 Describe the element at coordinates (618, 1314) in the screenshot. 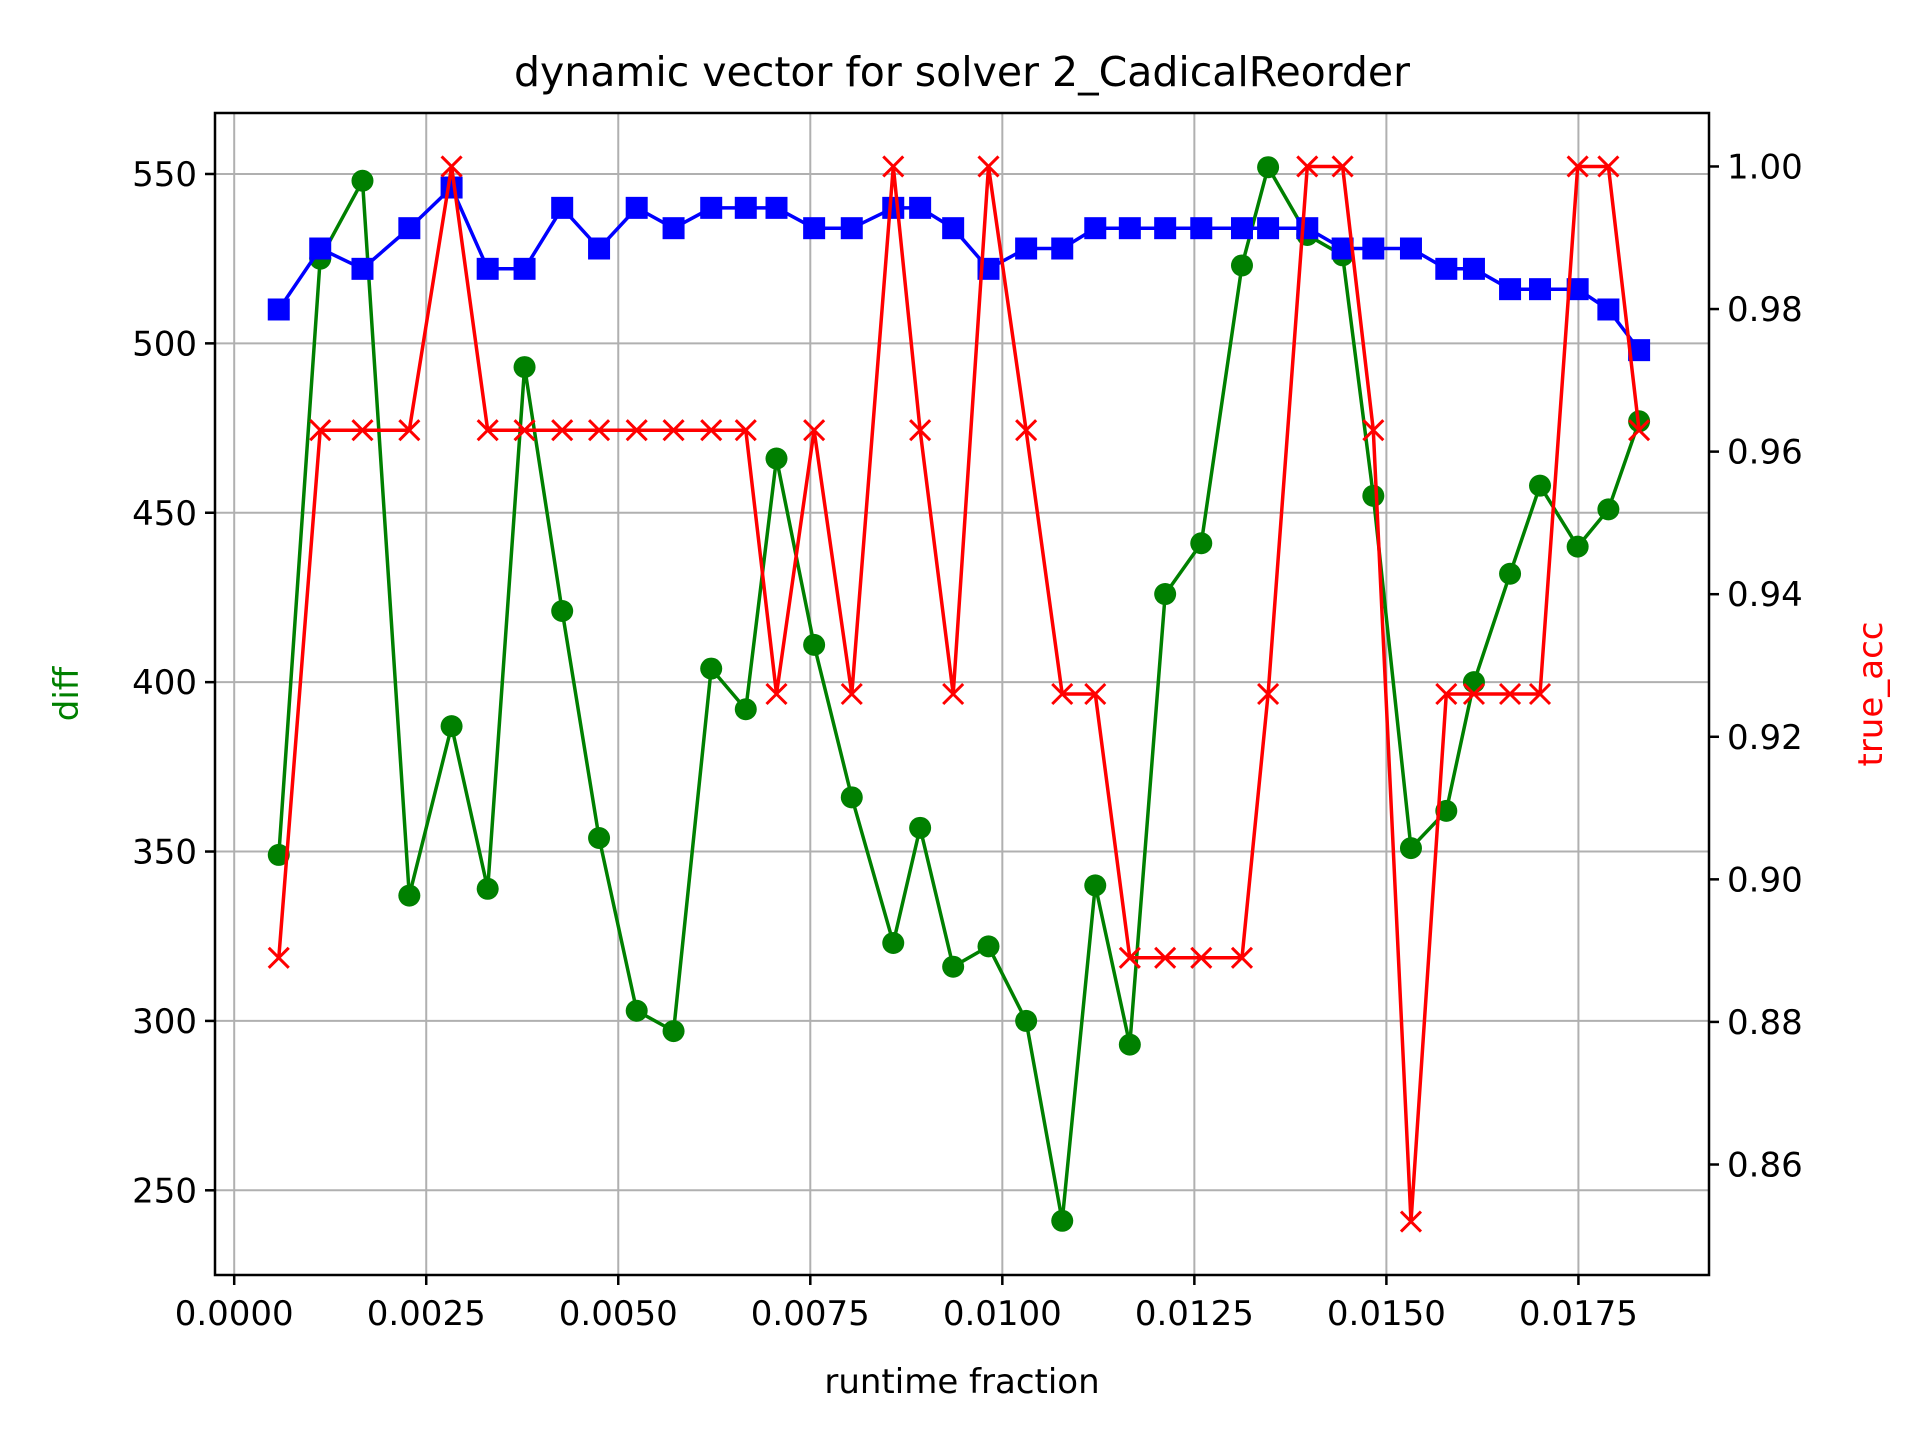

I see `x-tick-label: 0.0050` at that location.